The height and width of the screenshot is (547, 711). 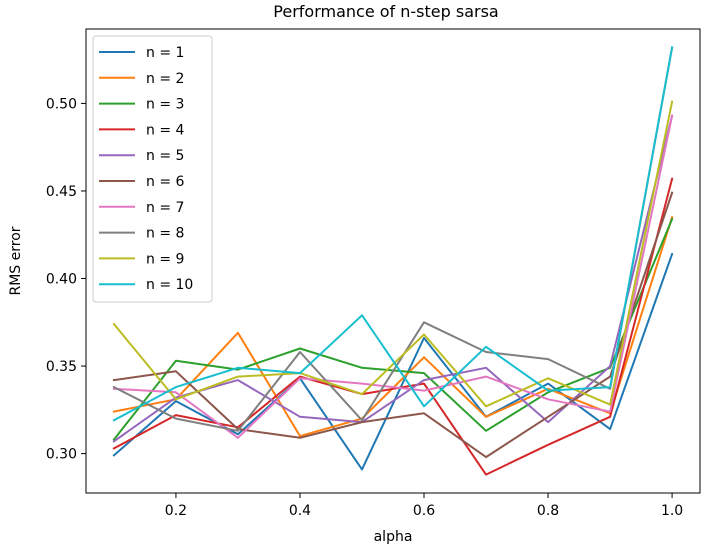 What do you see at coordinates (165, 105) in the screenshot?
I see `legend-label-n3: n = 3` at bounding box center [165, 105].